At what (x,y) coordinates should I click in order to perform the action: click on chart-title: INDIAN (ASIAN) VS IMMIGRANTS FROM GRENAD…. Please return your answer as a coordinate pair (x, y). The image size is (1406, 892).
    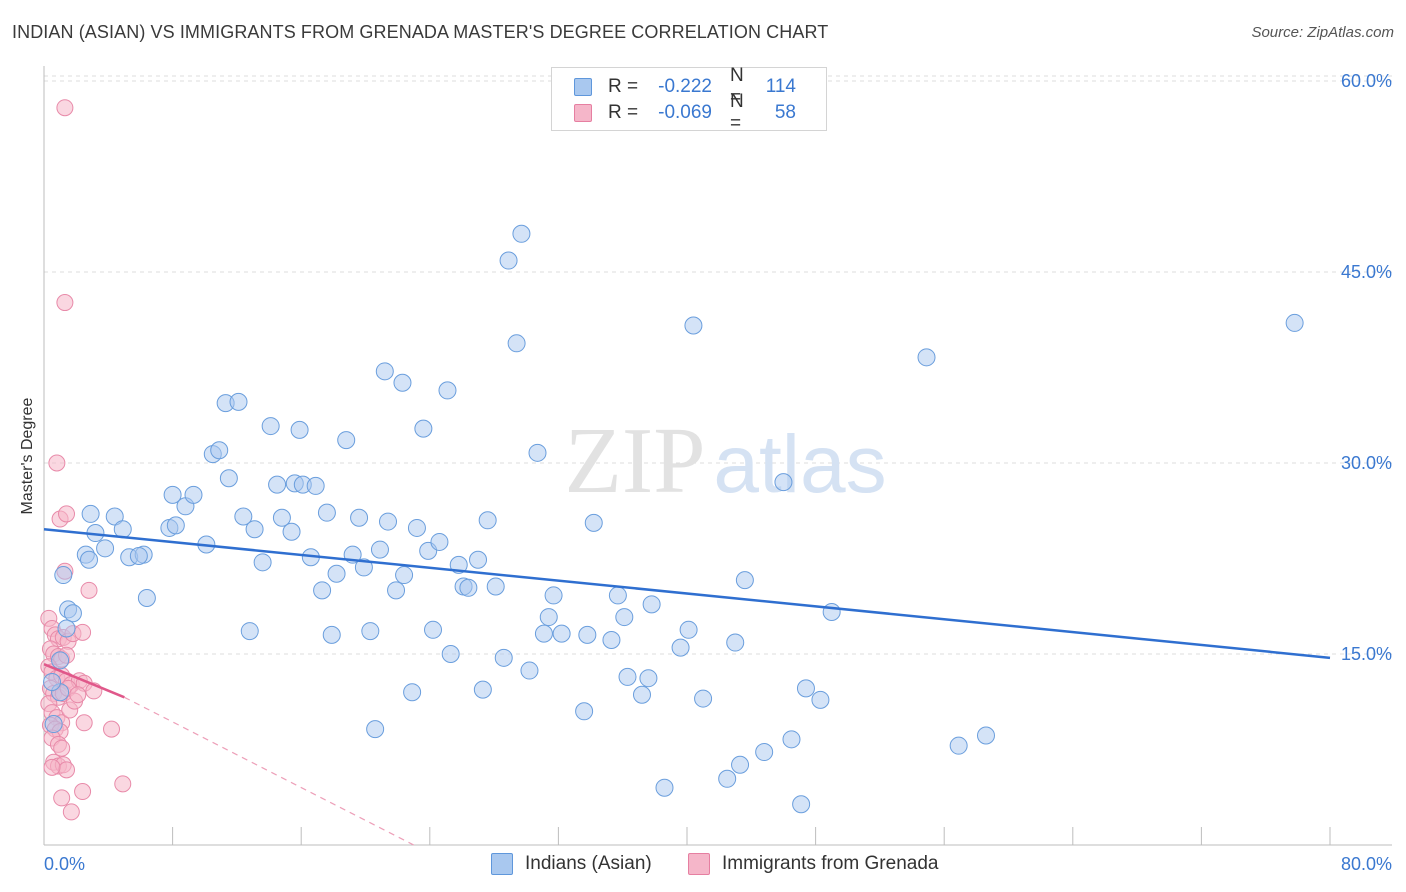
    Looking at the image, I should click on (420, 32).